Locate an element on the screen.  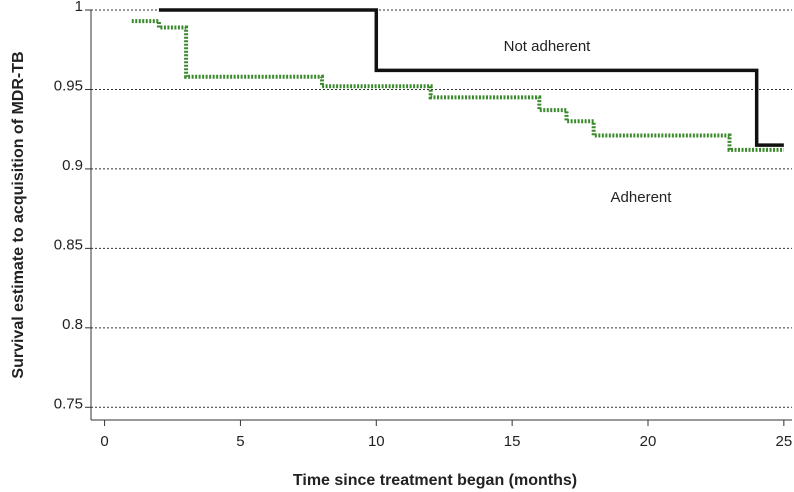
x-tick-label: 25 is located at coordinates (784, 441).